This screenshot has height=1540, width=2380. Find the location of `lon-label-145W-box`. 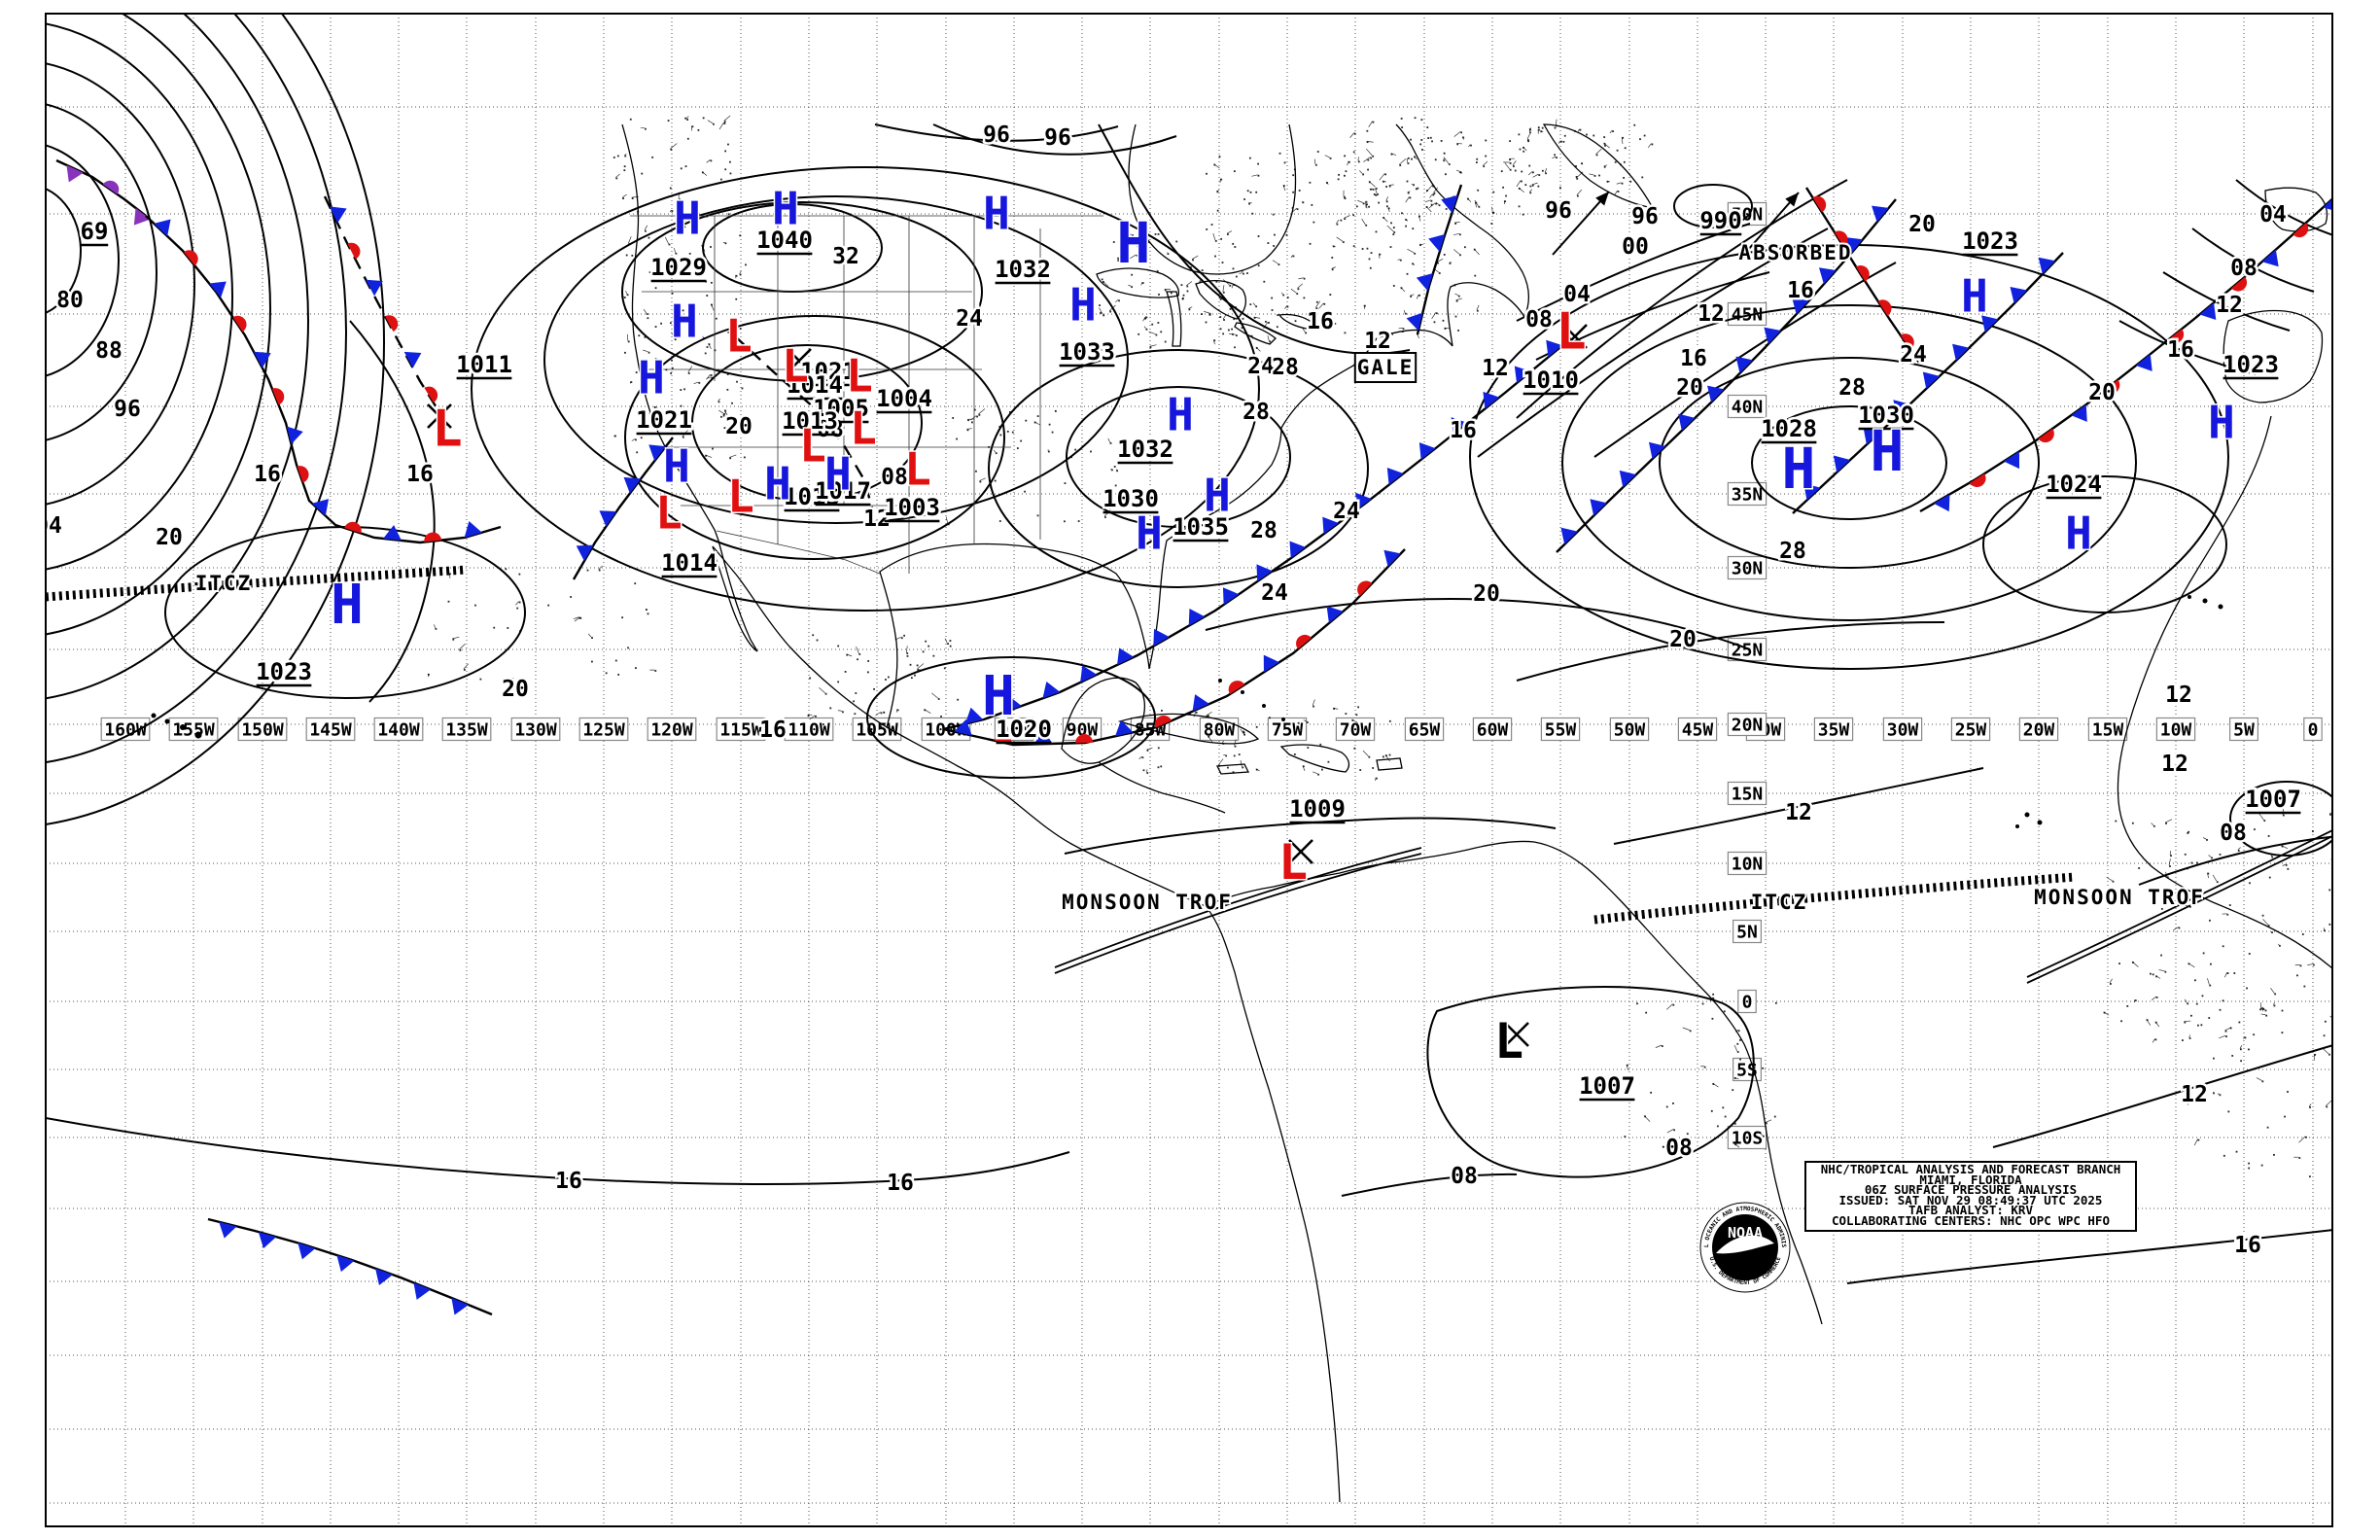

lon-label-145W-box is located at coordinates (330, 729).